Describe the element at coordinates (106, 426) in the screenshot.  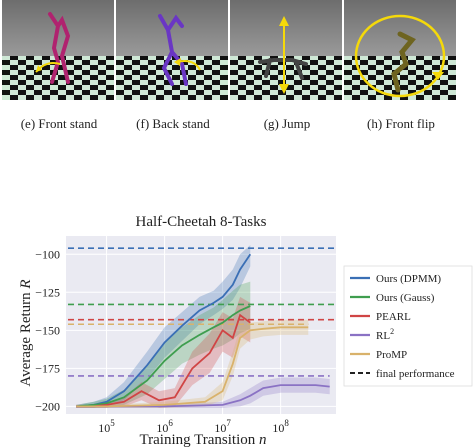
I see `x-tick-label: 10⁵` at that location.